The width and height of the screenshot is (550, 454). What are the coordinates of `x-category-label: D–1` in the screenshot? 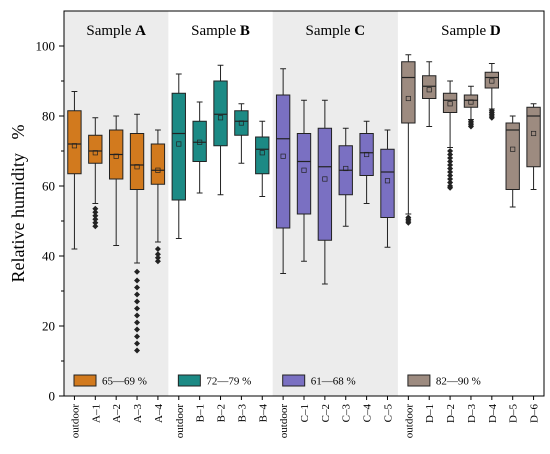 It's located at (430, 413).